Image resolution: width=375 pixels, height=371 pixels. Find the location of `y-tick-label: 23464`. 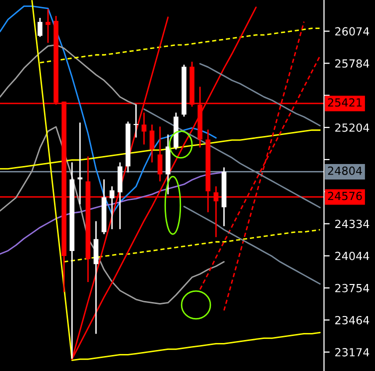

y-tick-label: 23464 is located at coordinates (352, 320).